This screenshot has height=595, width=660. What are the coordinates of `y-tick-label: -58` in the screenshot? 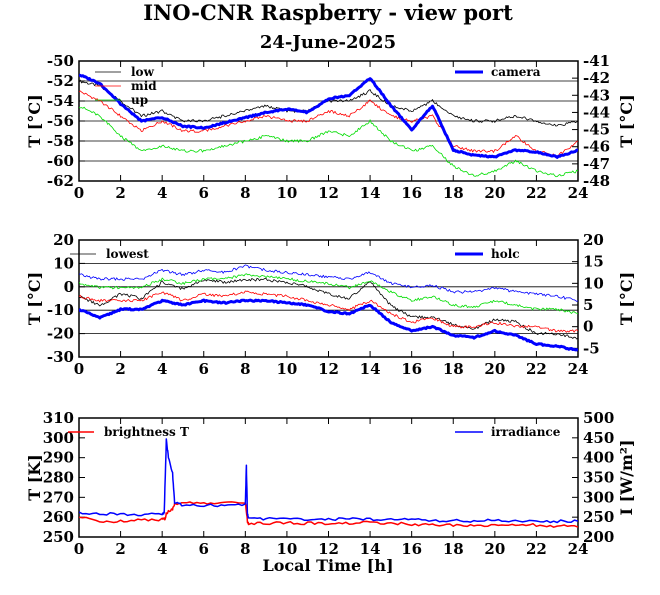 It's located at (60, 141).